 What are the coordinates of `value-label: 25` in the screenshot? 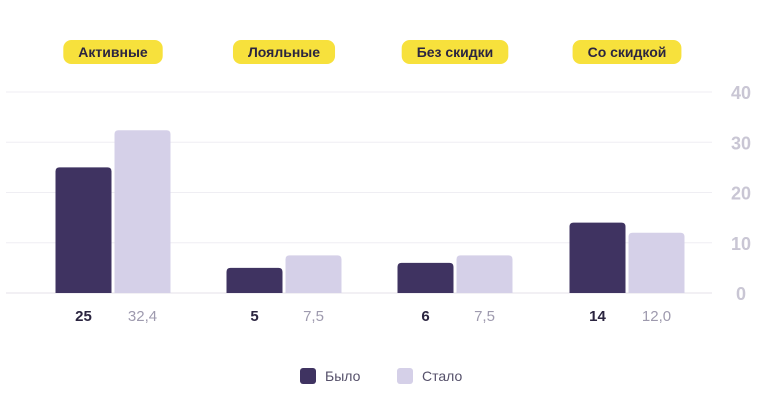 It's located at (83, 316).